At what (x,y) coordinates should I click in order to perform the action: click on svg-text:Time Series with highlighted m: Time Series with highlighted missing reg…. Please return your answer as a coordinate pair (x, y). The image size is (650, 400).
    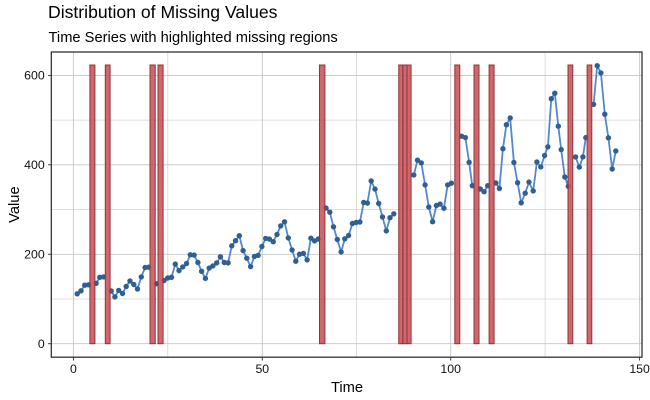
    Looking at the image, I should click on (193, 38).